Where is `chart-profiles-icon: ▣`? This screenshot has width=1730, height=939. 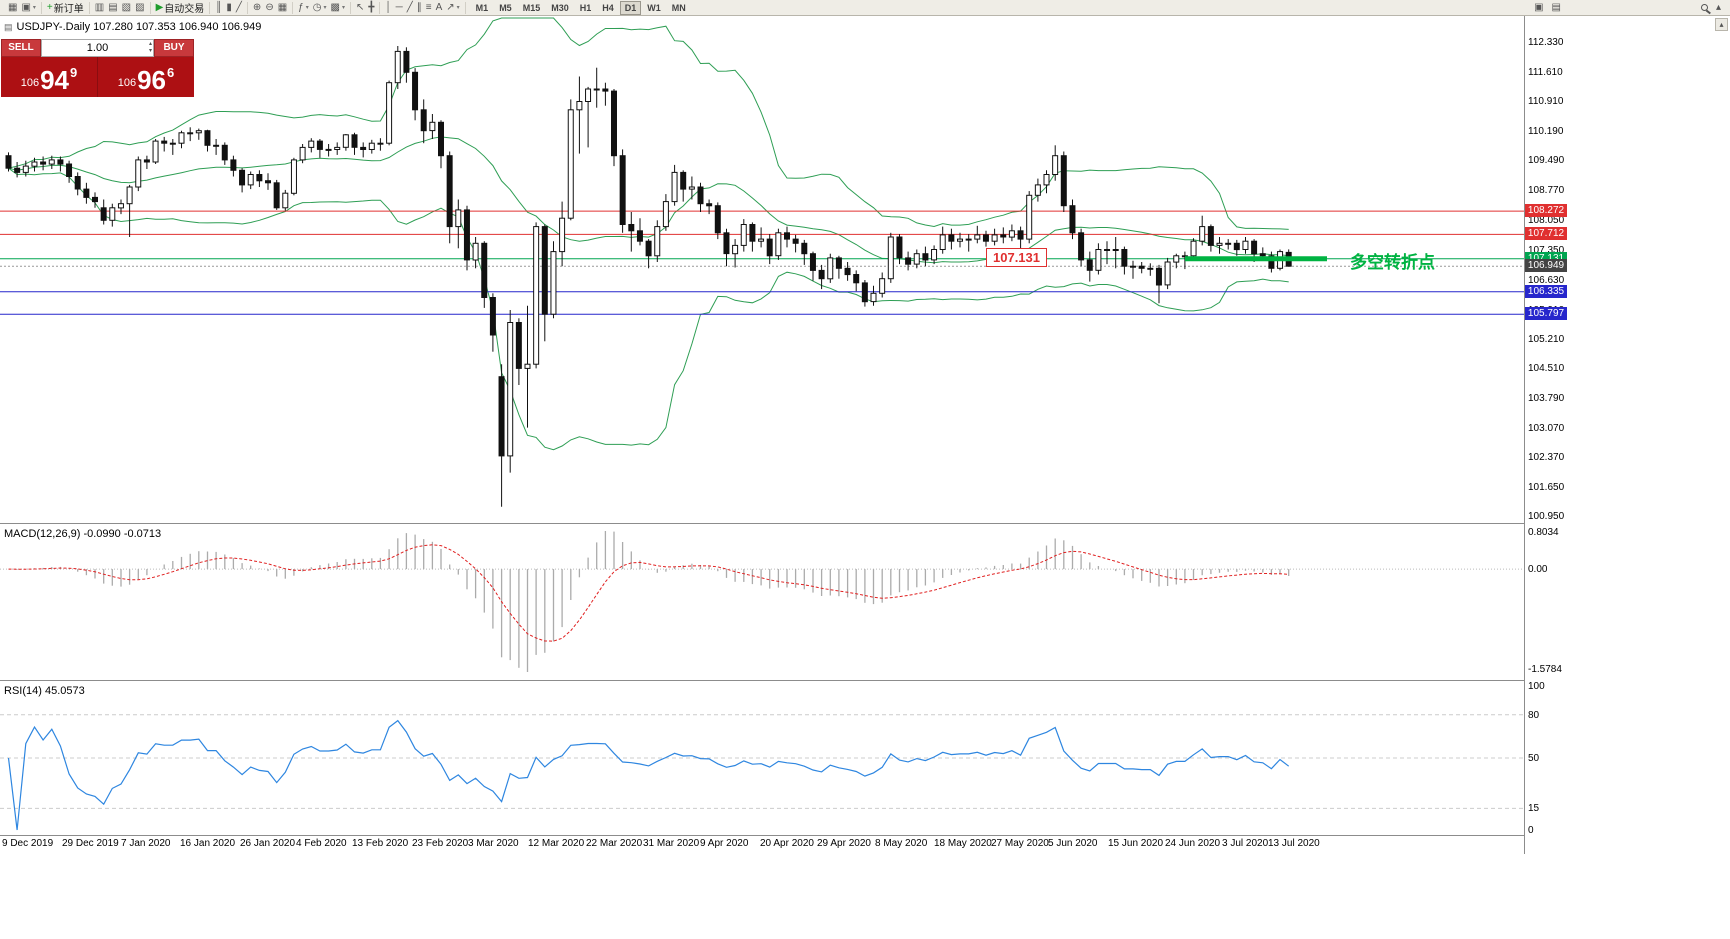 chart-profiles-icon: ▣ is located at coordinates (26, 7).